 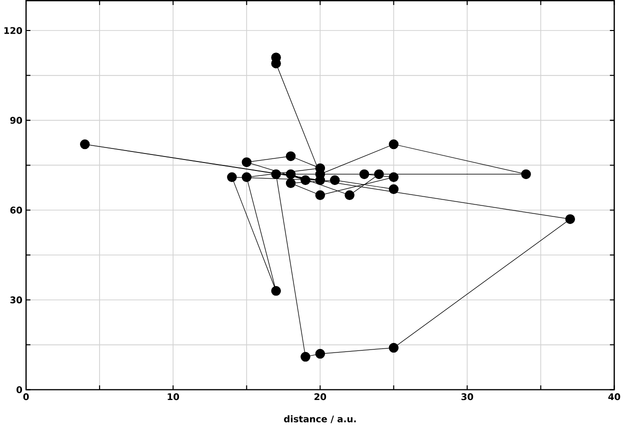 I want to click on x-tick-label: 30, so click(x=467, y=396).